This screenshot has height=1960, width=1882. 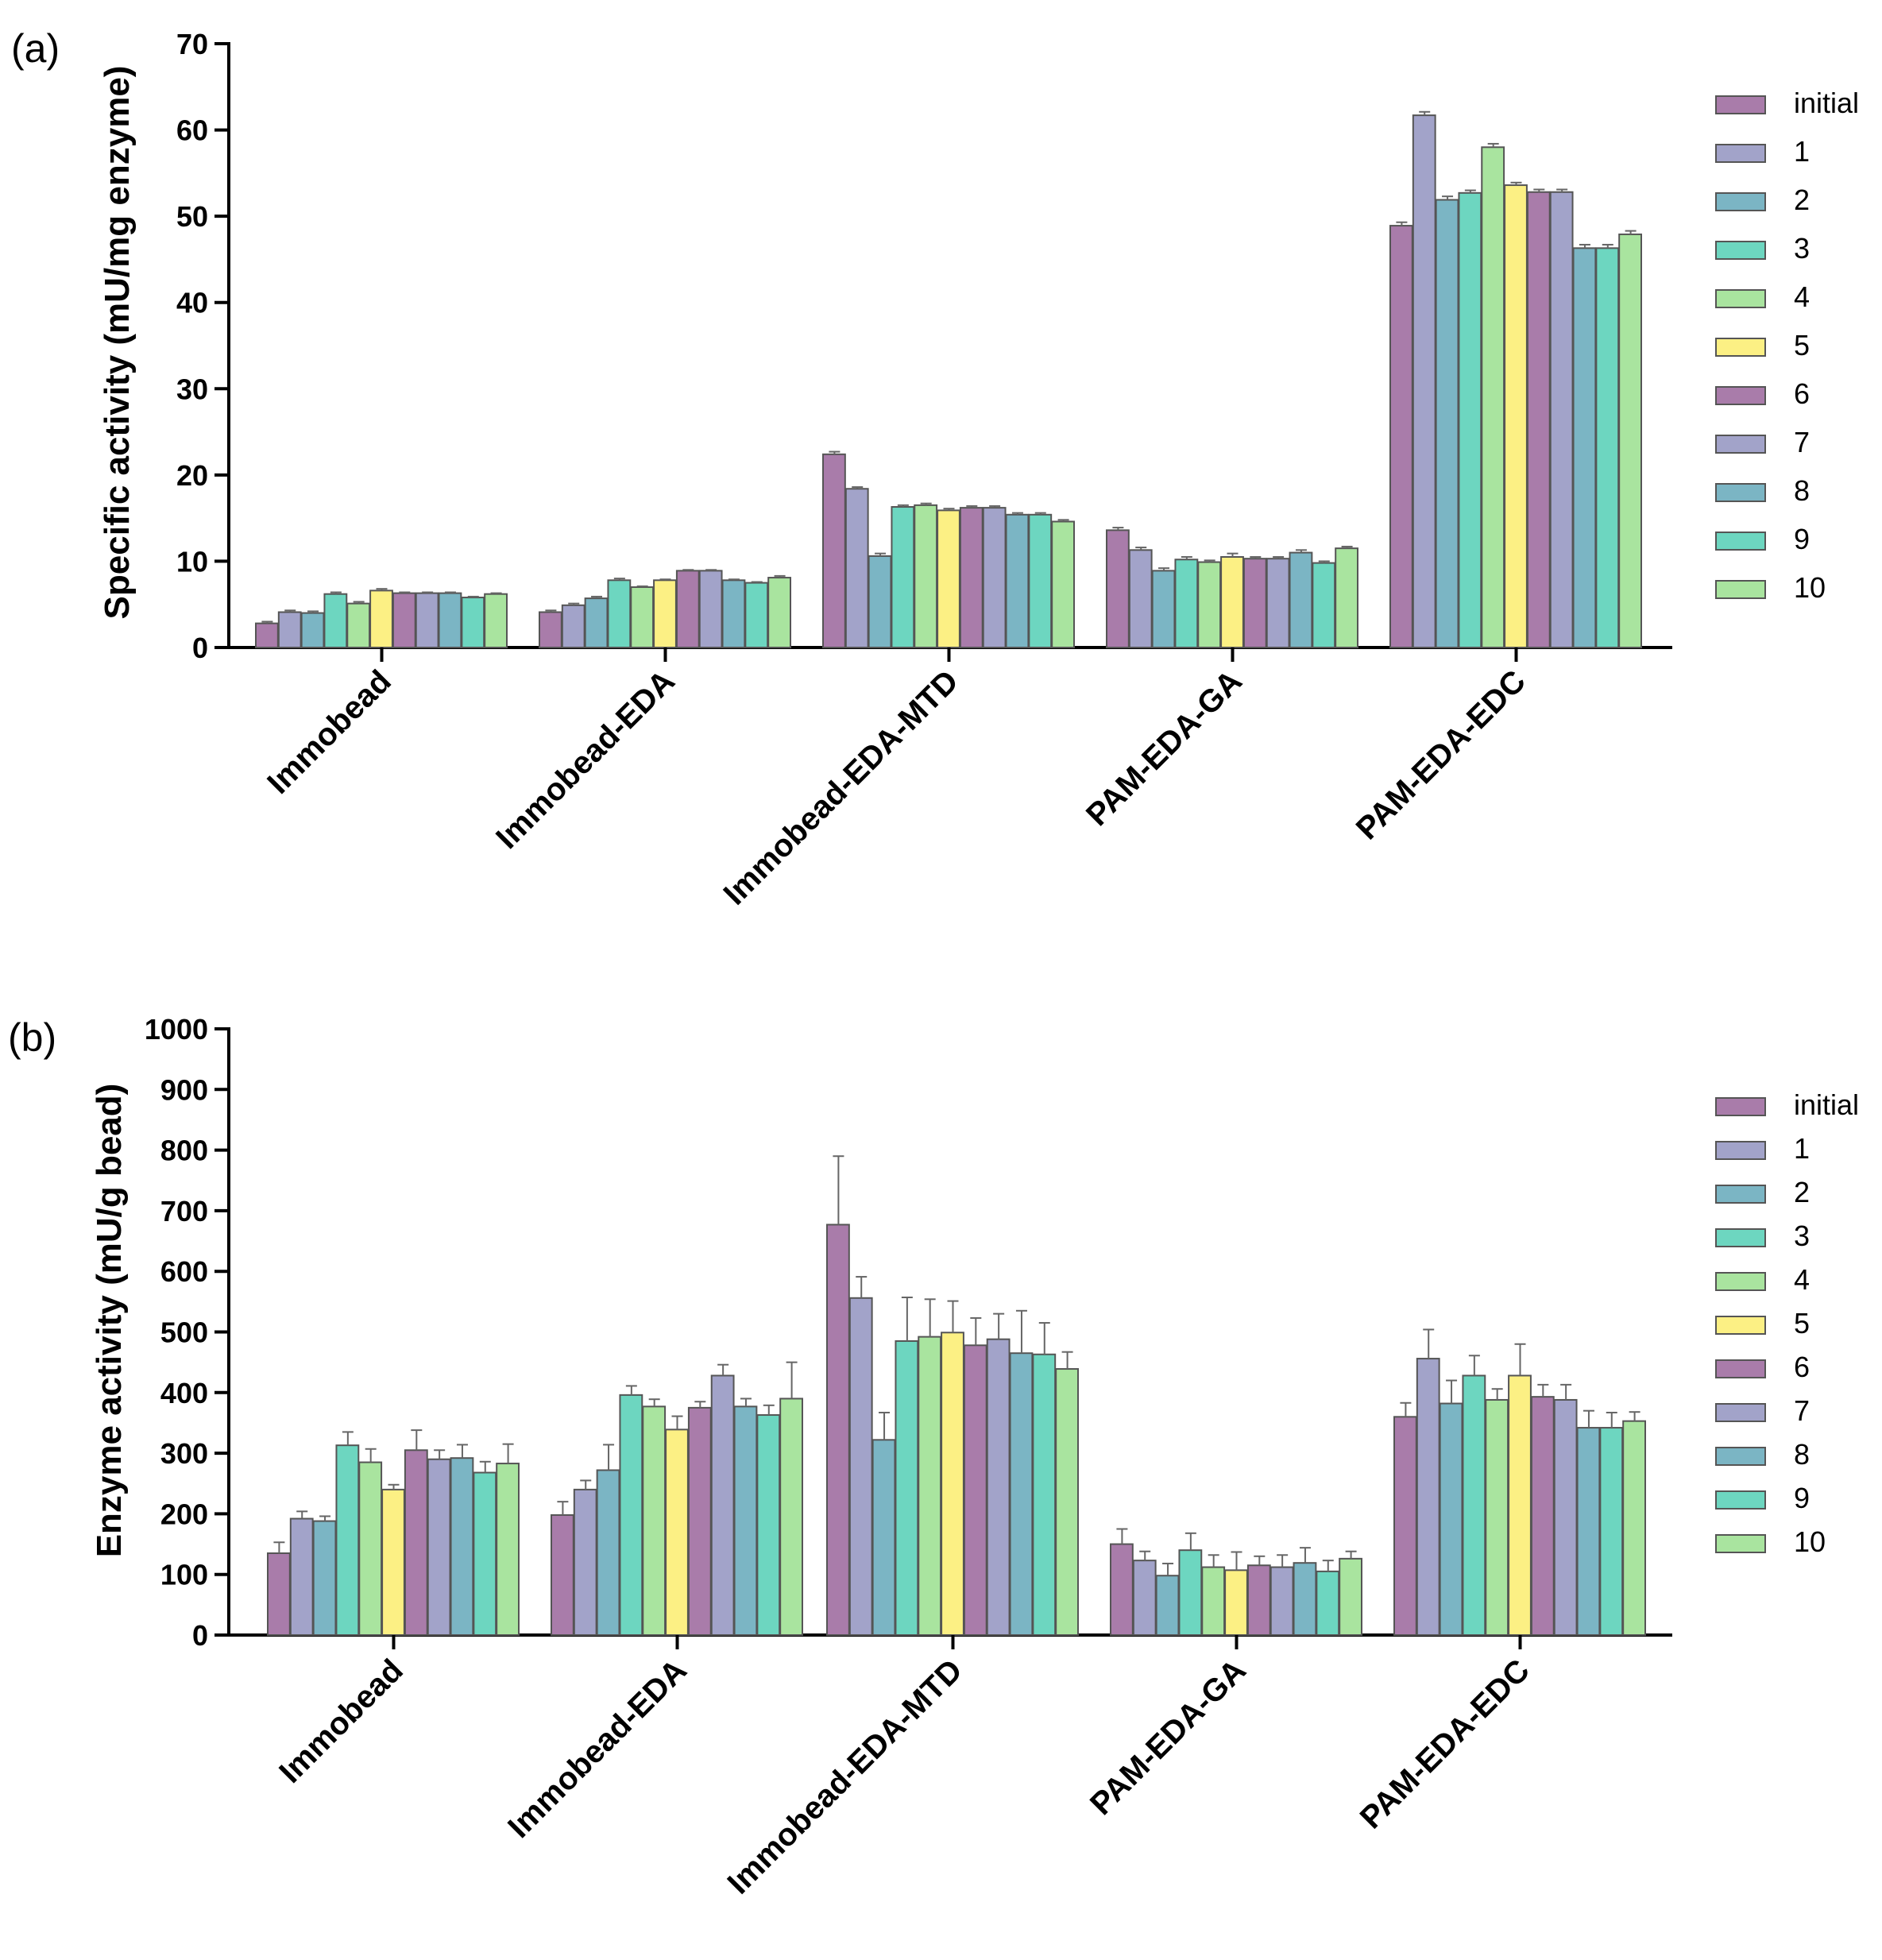 I want to click on panel-b-label: (b), so click(x=32, y=1037).